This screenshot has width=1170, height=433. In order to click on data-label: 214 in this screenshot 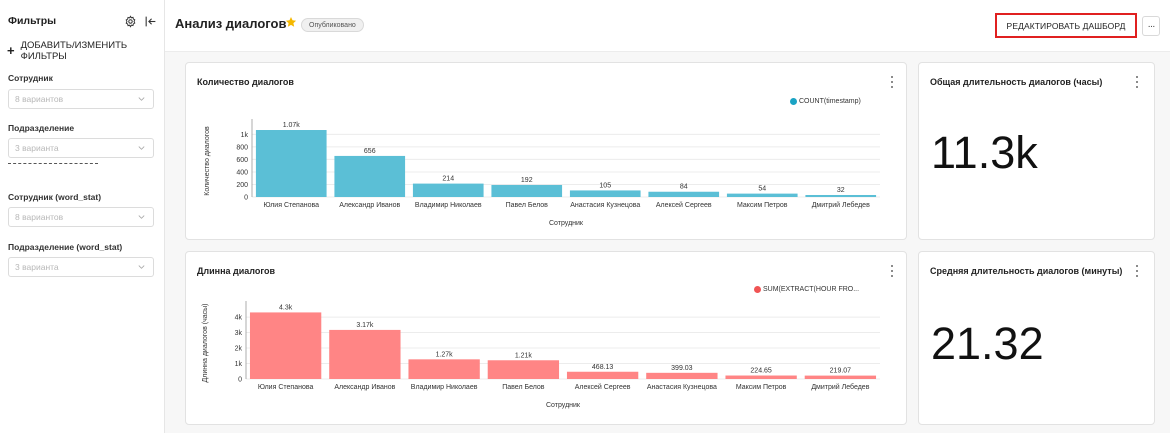, I will do `click(448, 179)`.